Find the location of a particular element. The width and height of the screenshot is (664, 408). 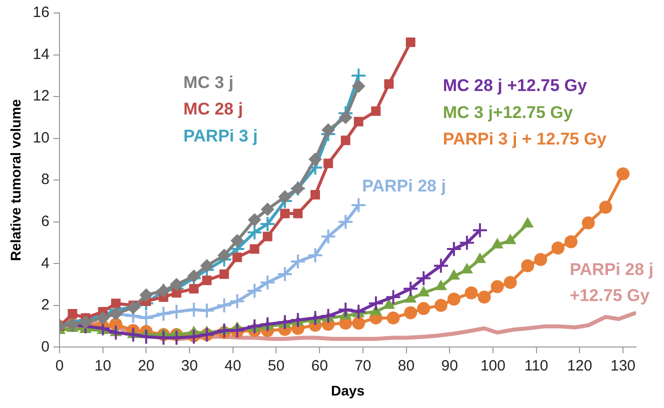

x-tick-label: 20 is located at coordinates (146, 365).